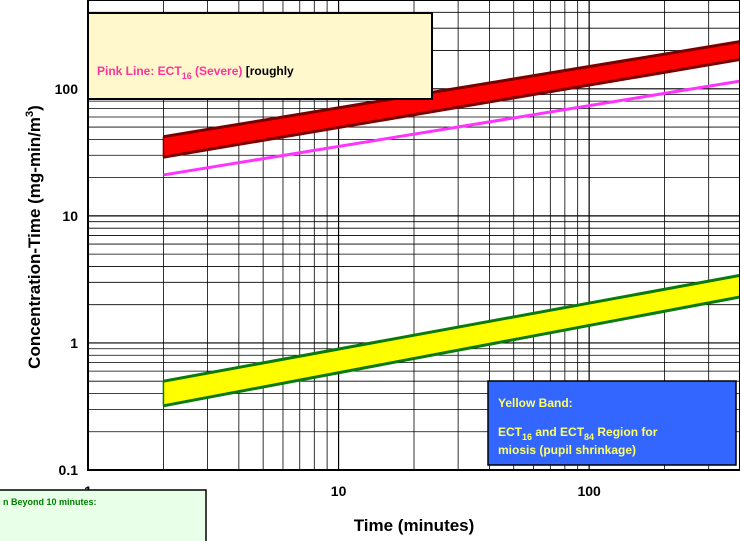 The height and width of the screenshot is (541, 740). What do you see at coordinates (578, 433) in the screenshot?
I see `svg-text: ECT16 and ECT84 Region for` at bounding box center [578, 433].